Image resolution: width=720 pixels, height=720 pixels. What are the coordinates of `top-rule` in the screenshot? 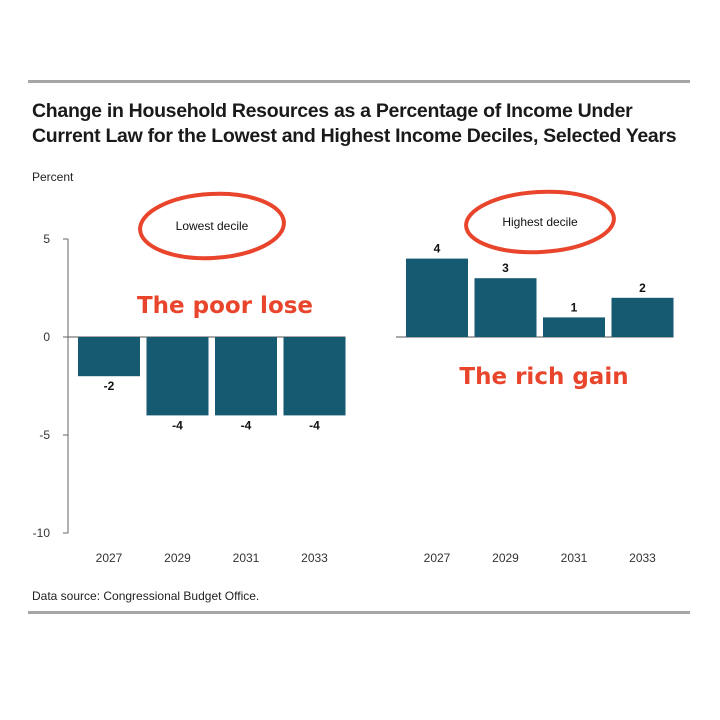 It's located at (359, 81).